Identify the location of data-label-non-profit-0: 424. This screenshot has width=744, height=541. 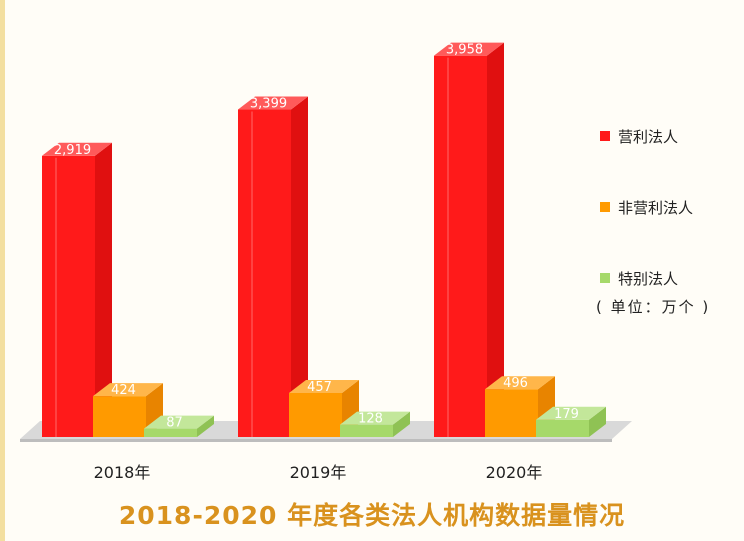
(123, 390).